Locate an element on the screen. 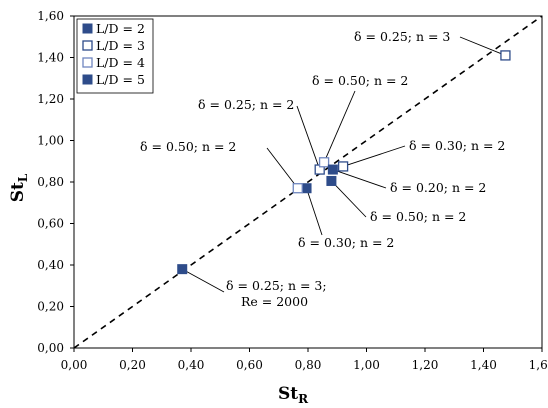 The height and width of the screenshot is (408, 548). legend-label: L/D = 2 is located at coordinates (120, 28).